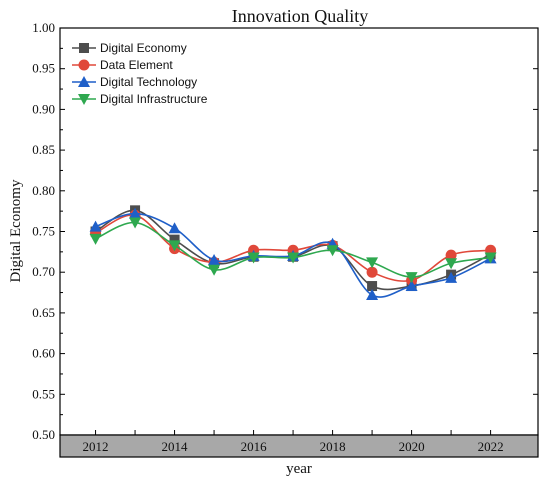 The width and height of the screenshot is (550, 482). Describe the element at coordinates (175, 446) in the screenshot. I see `x-tick-label: 2014` at that location.